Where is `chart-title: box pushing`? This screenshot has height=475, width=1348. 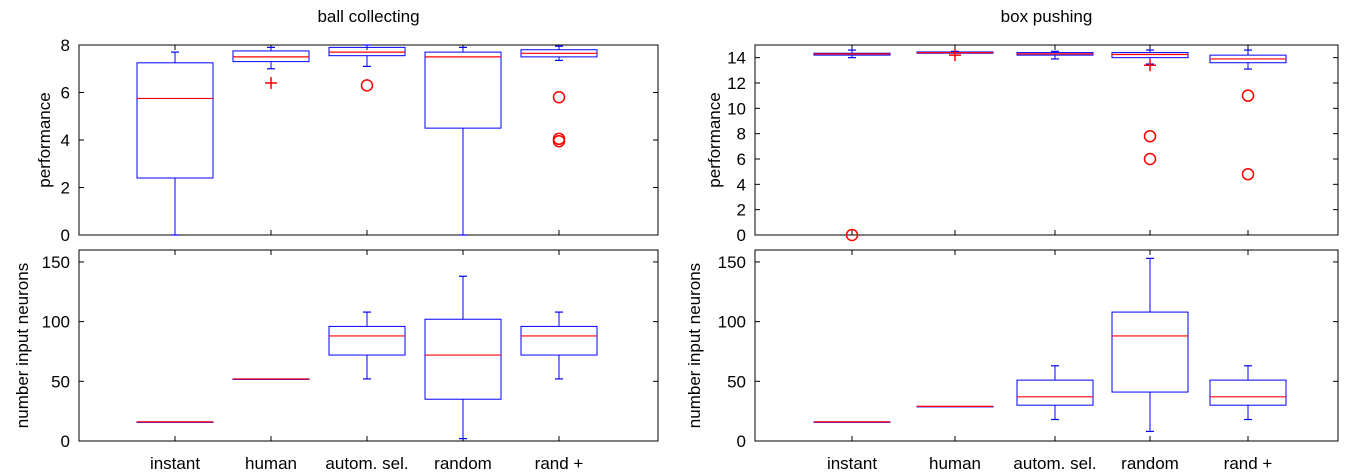 chart-title: box pushing is located at coordinates (1047, 16).